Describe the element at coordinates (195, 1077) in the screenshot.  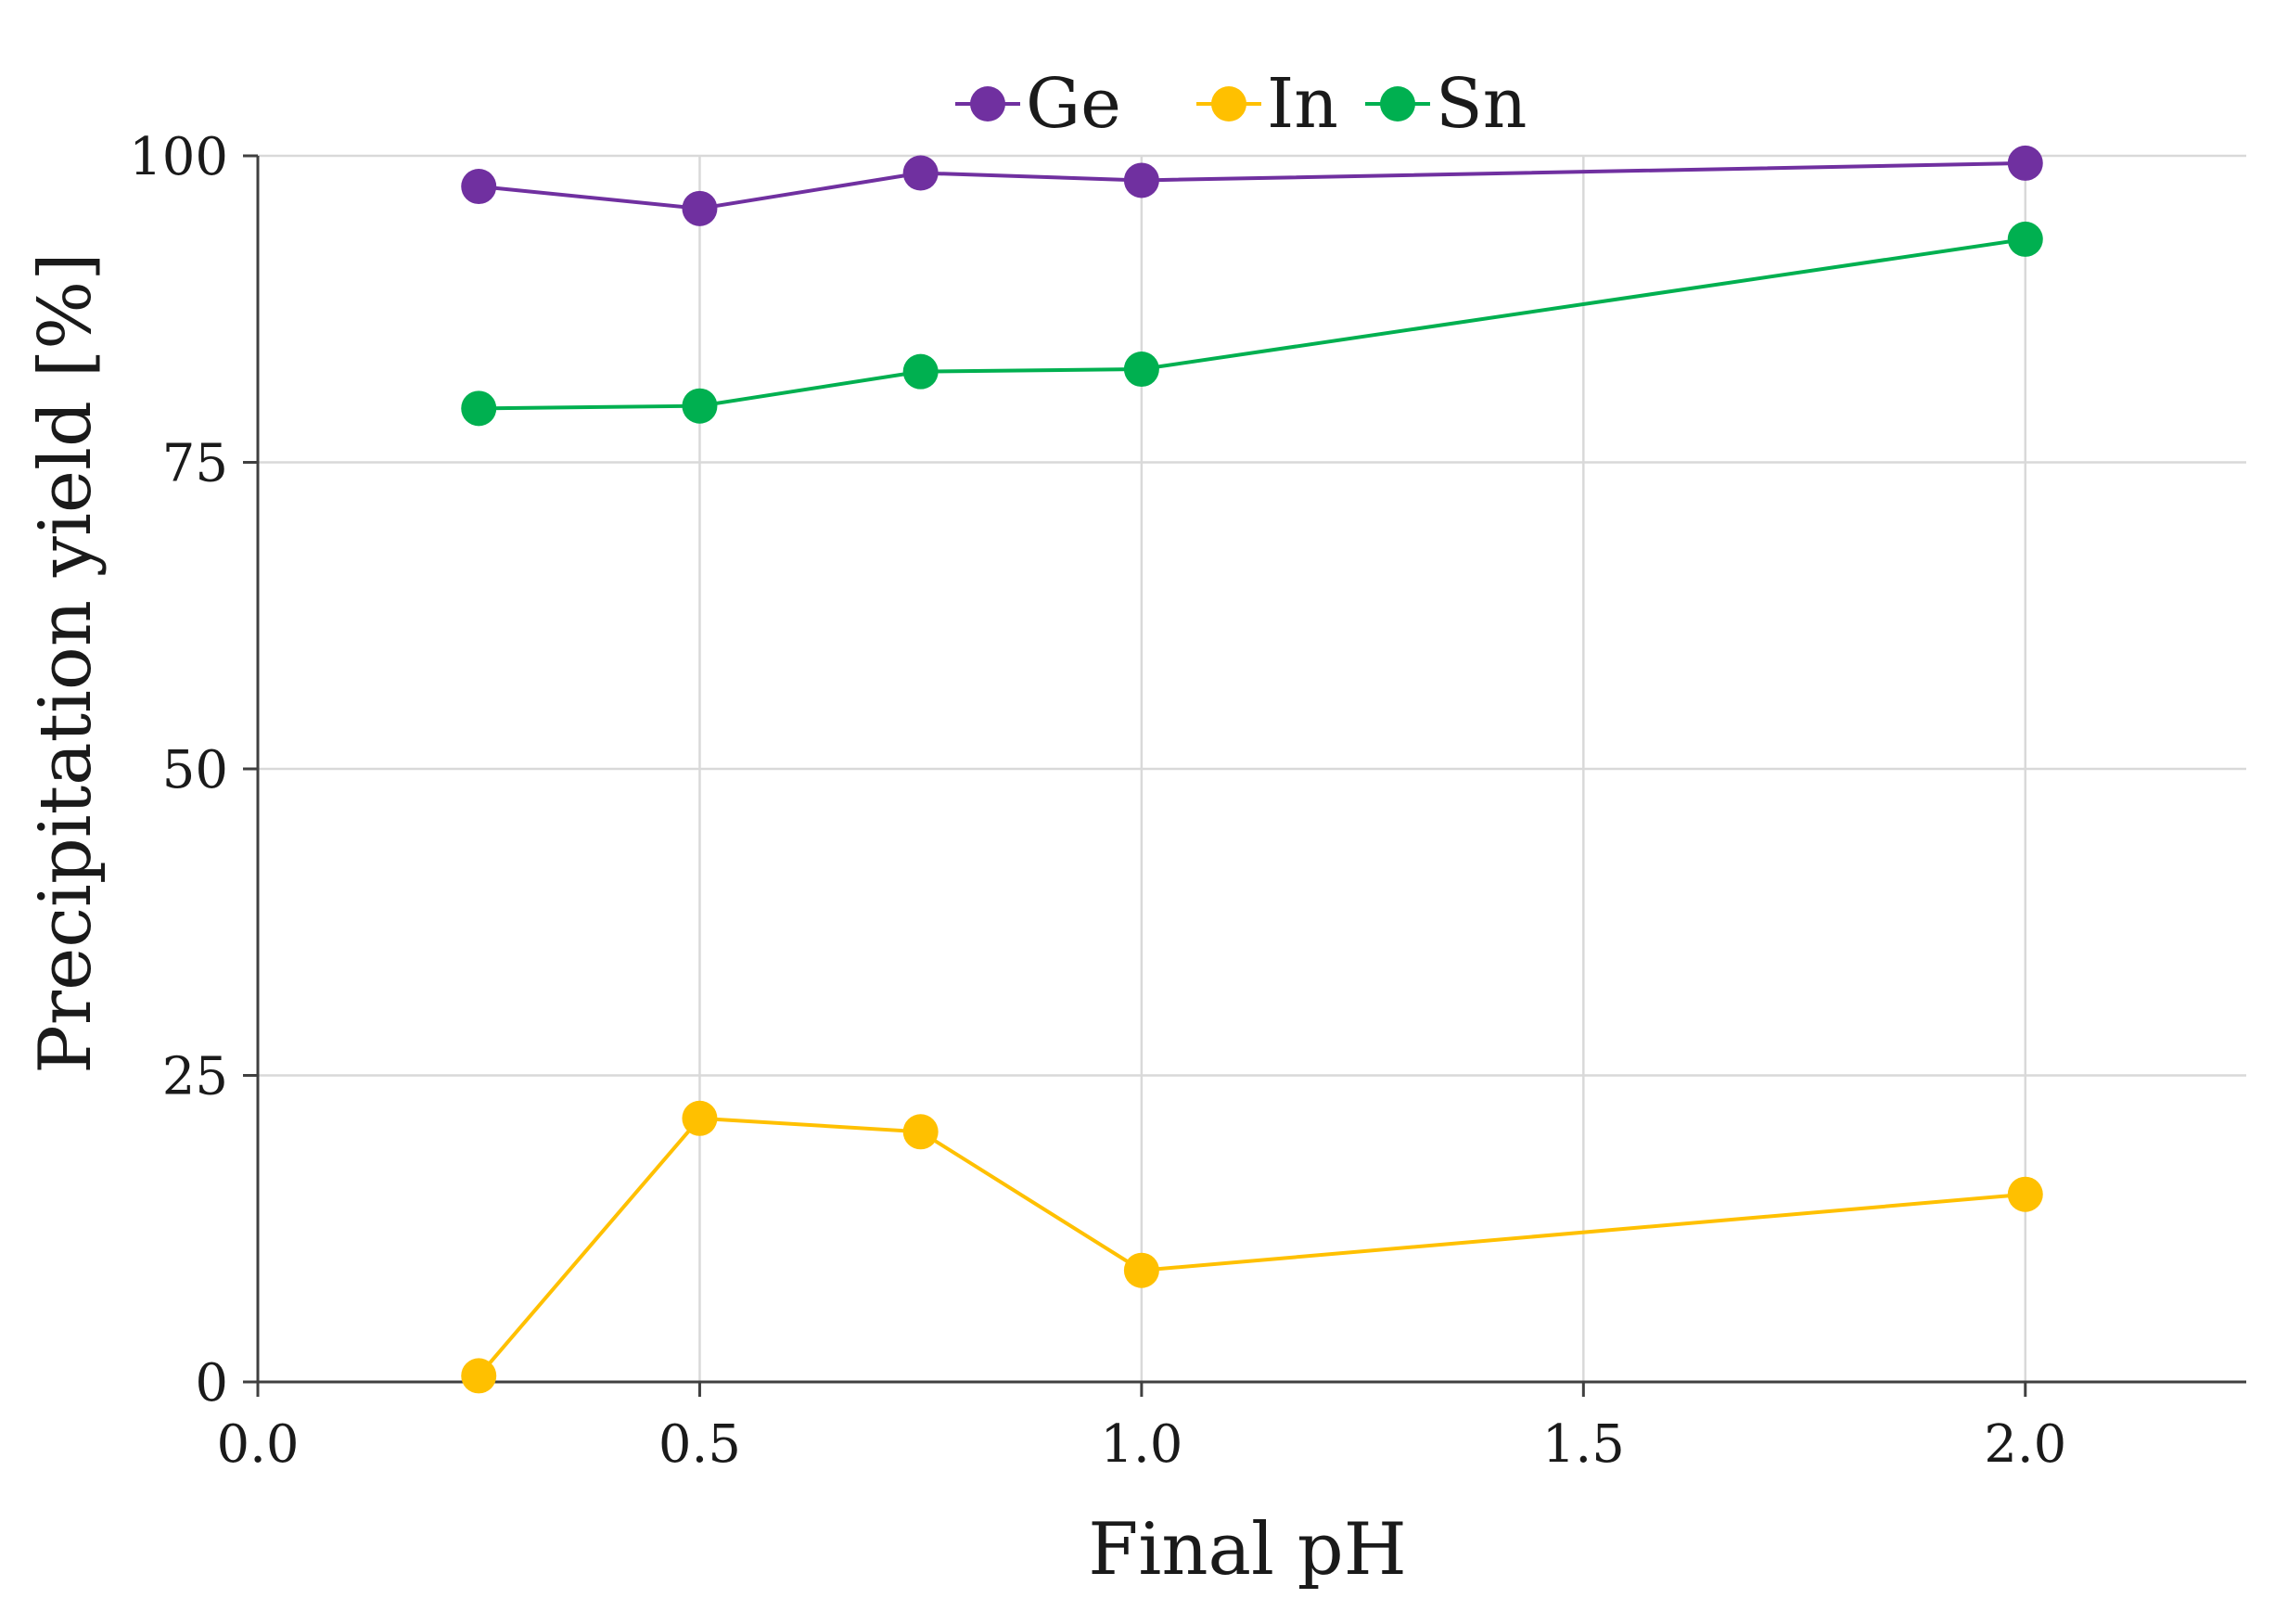
I see `y-tick-label: 25` at that location.